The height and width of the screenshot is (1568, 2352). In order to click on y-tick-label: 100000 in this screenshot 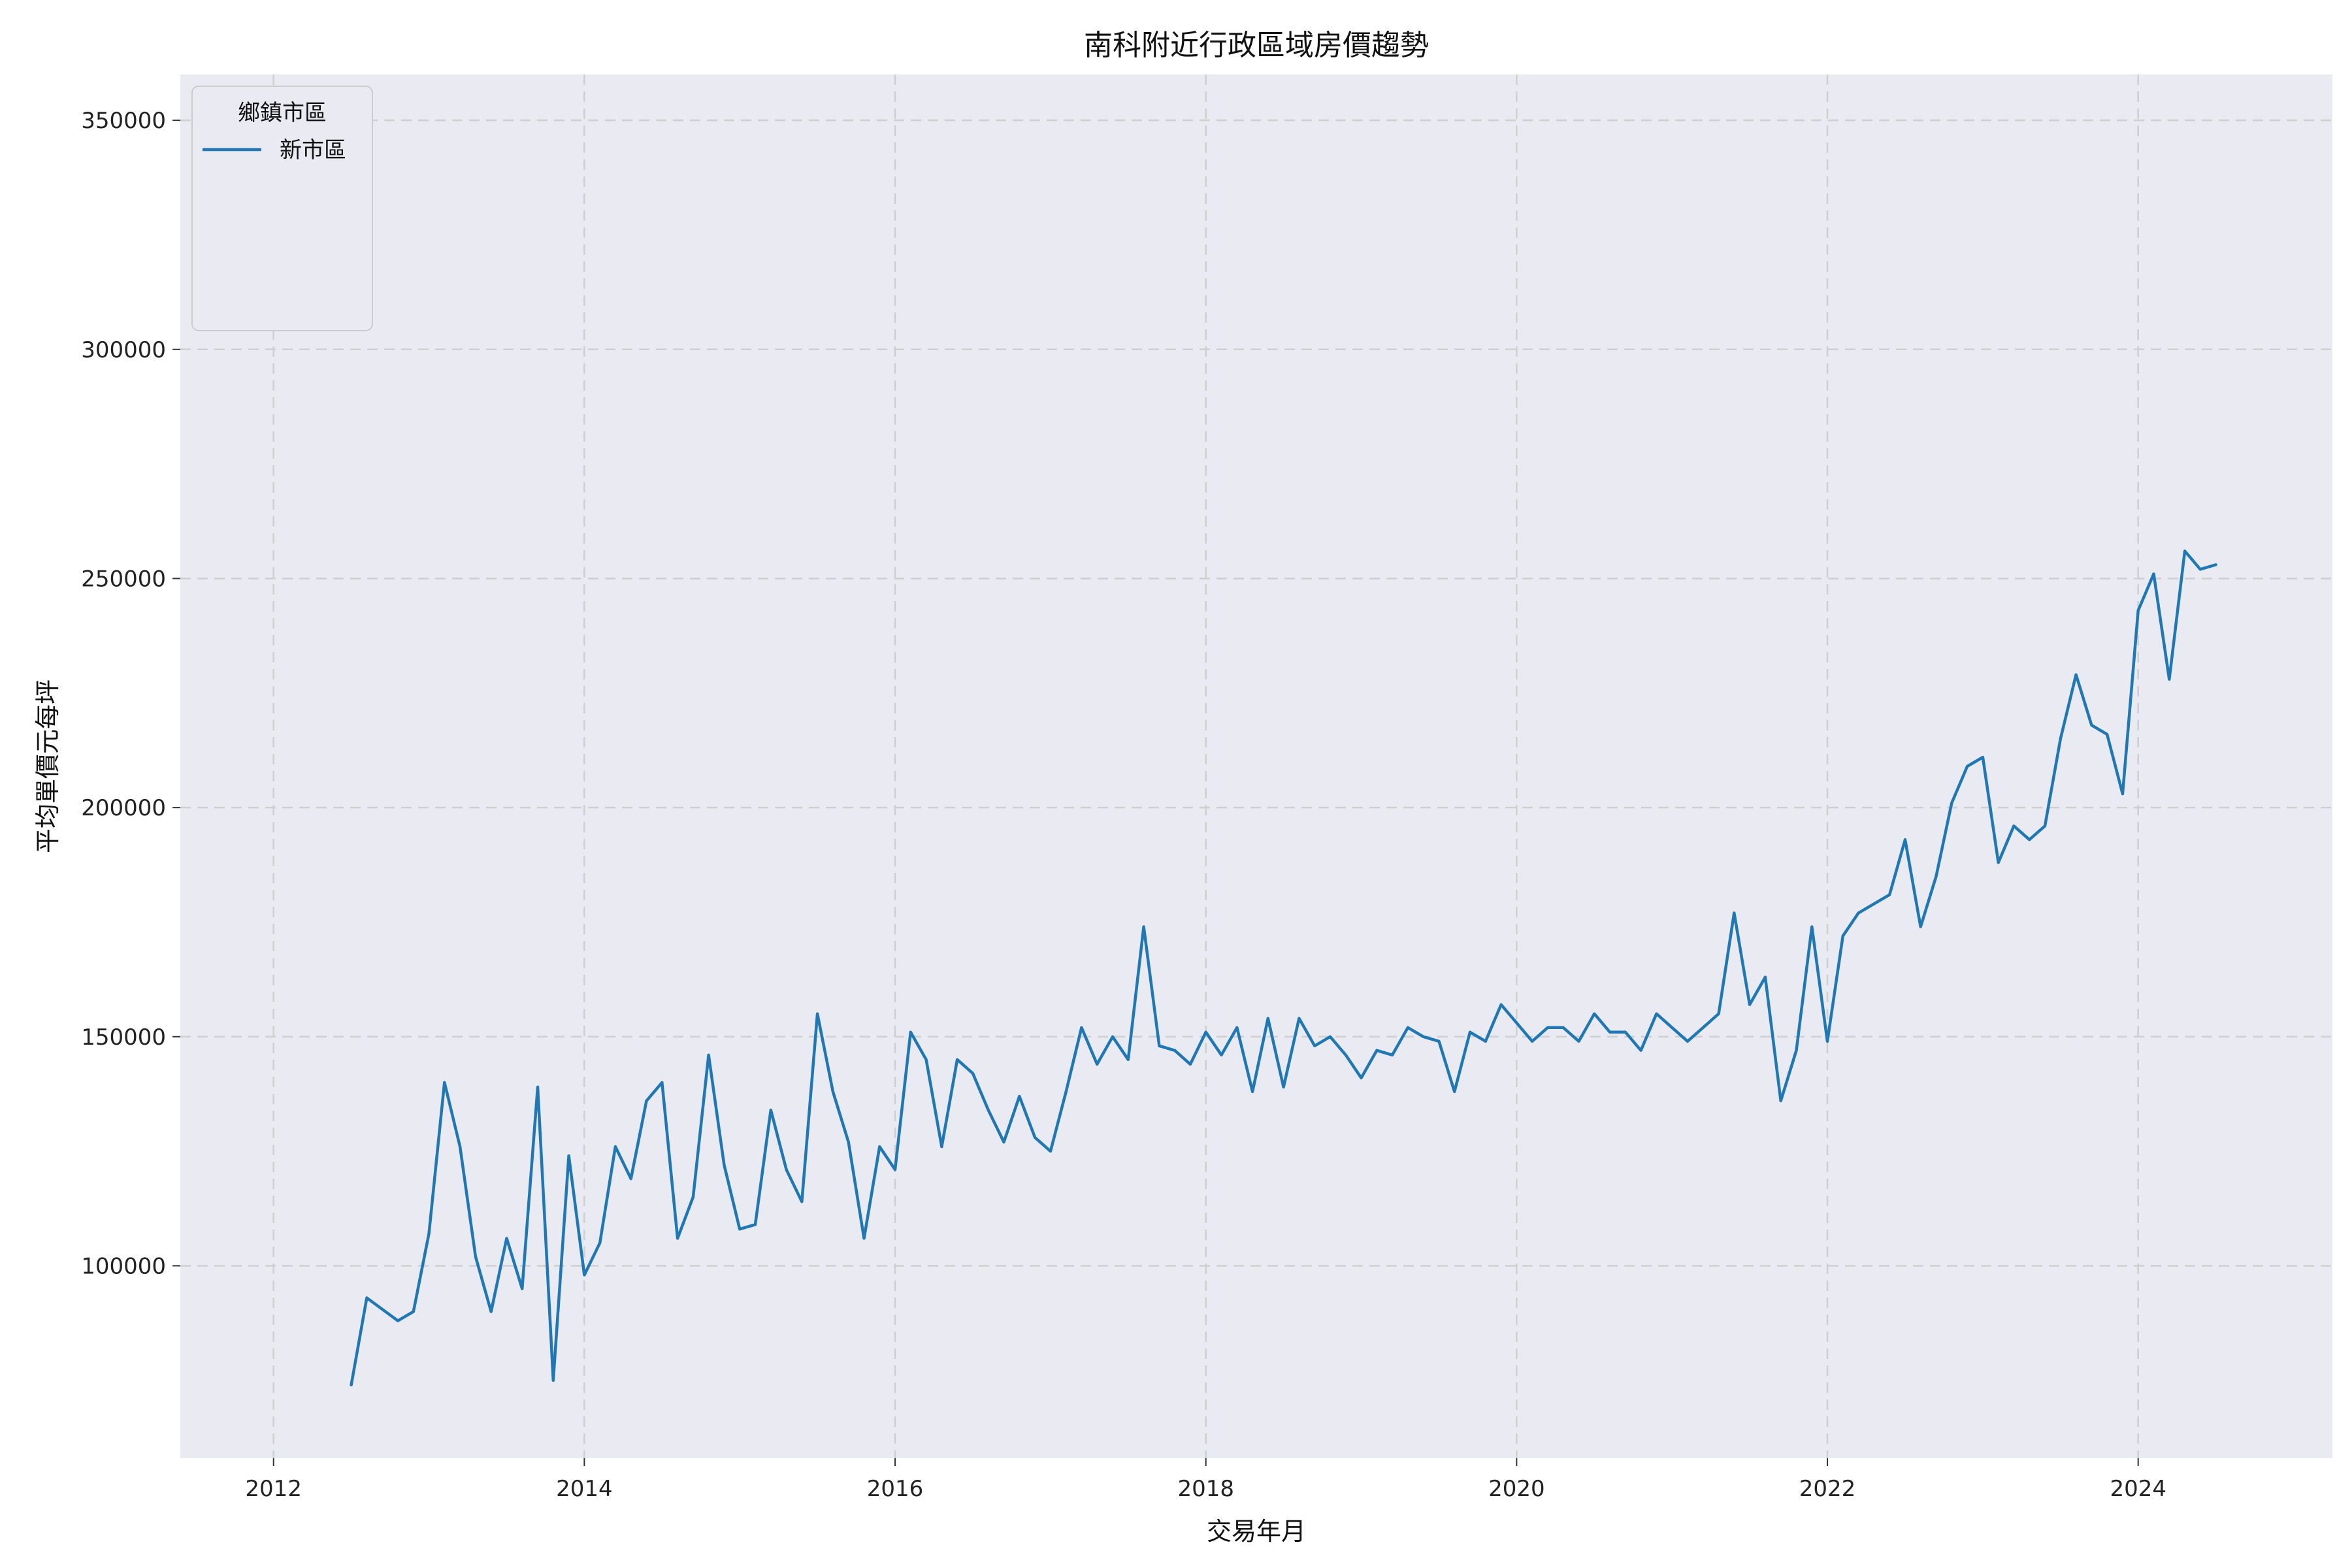, I will do `click(123, 1266)`.